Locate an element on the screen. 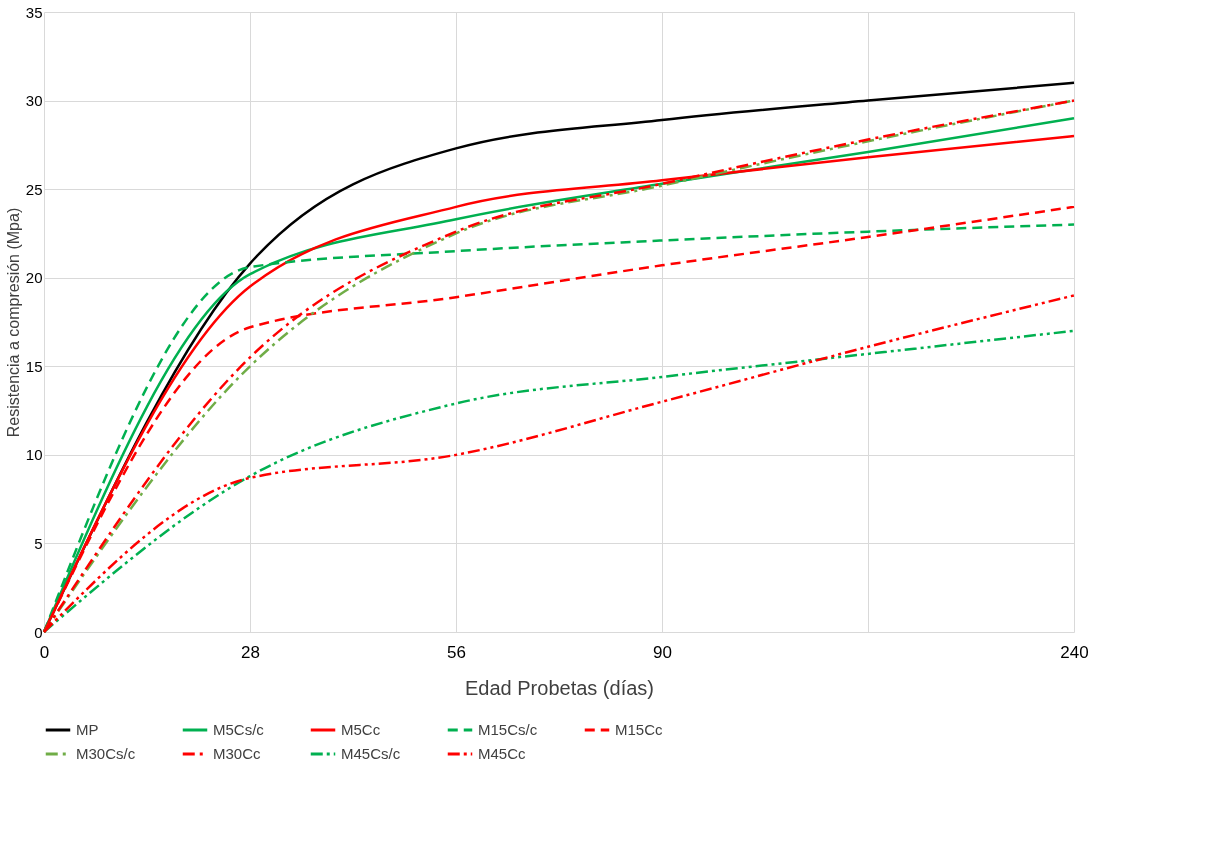 This screenshot has height=858, width=1227. legend-label: M5Cc is located at coordinates (361, 729).